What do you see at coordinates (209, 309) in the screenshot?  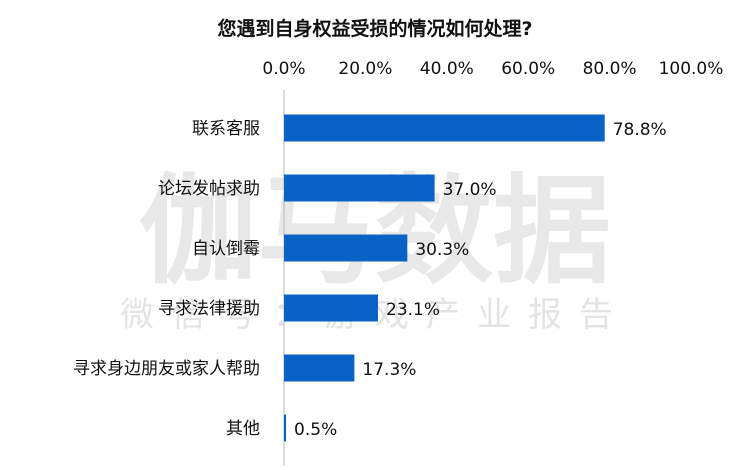 I see `category-label: 寻求法律援助` at bounding box center [209, 309].